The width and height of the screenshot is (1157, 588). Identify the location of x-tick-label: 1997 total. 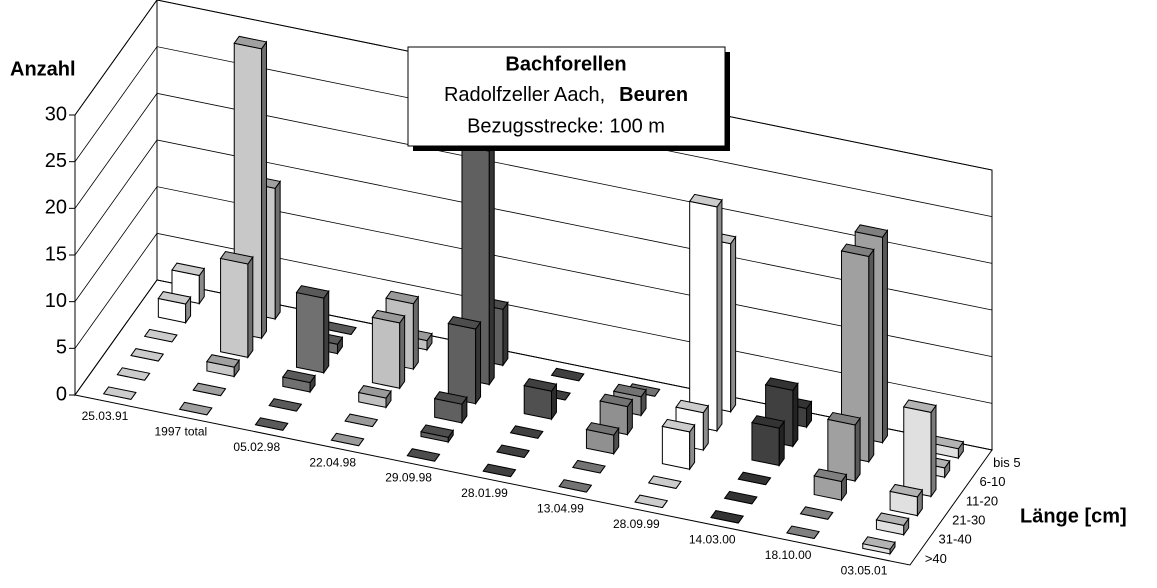
(181, 431).